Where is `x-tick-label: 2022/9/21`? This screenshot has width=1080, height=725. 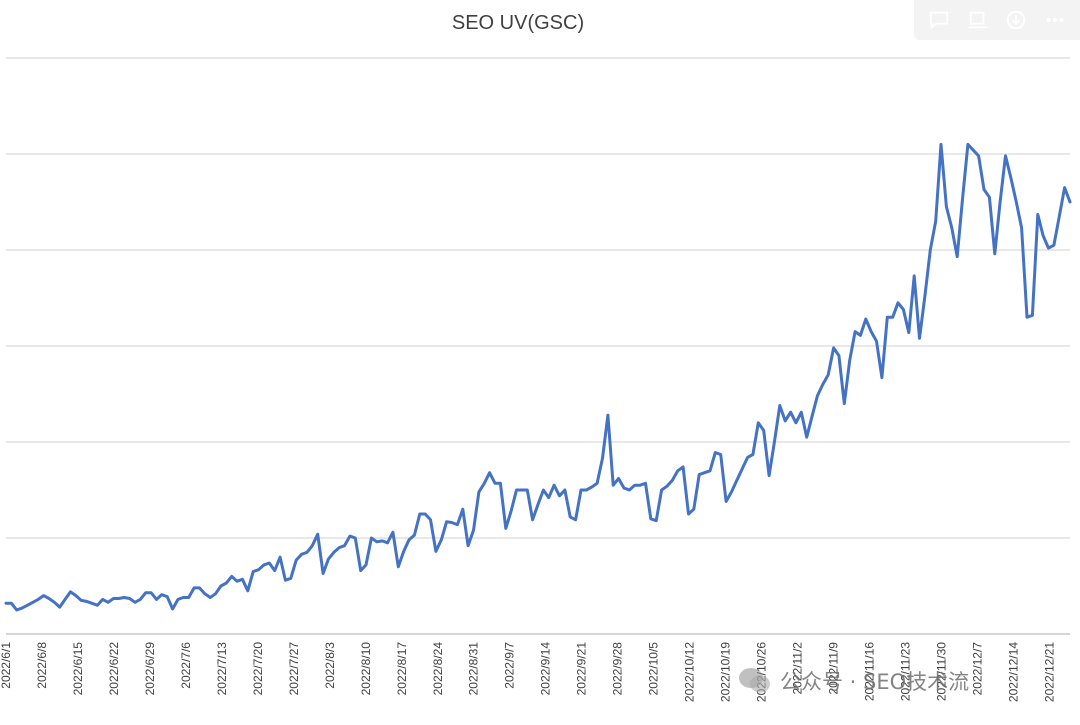
x-tick-label: 2022/9/21 is located at coordinates (582, 669).